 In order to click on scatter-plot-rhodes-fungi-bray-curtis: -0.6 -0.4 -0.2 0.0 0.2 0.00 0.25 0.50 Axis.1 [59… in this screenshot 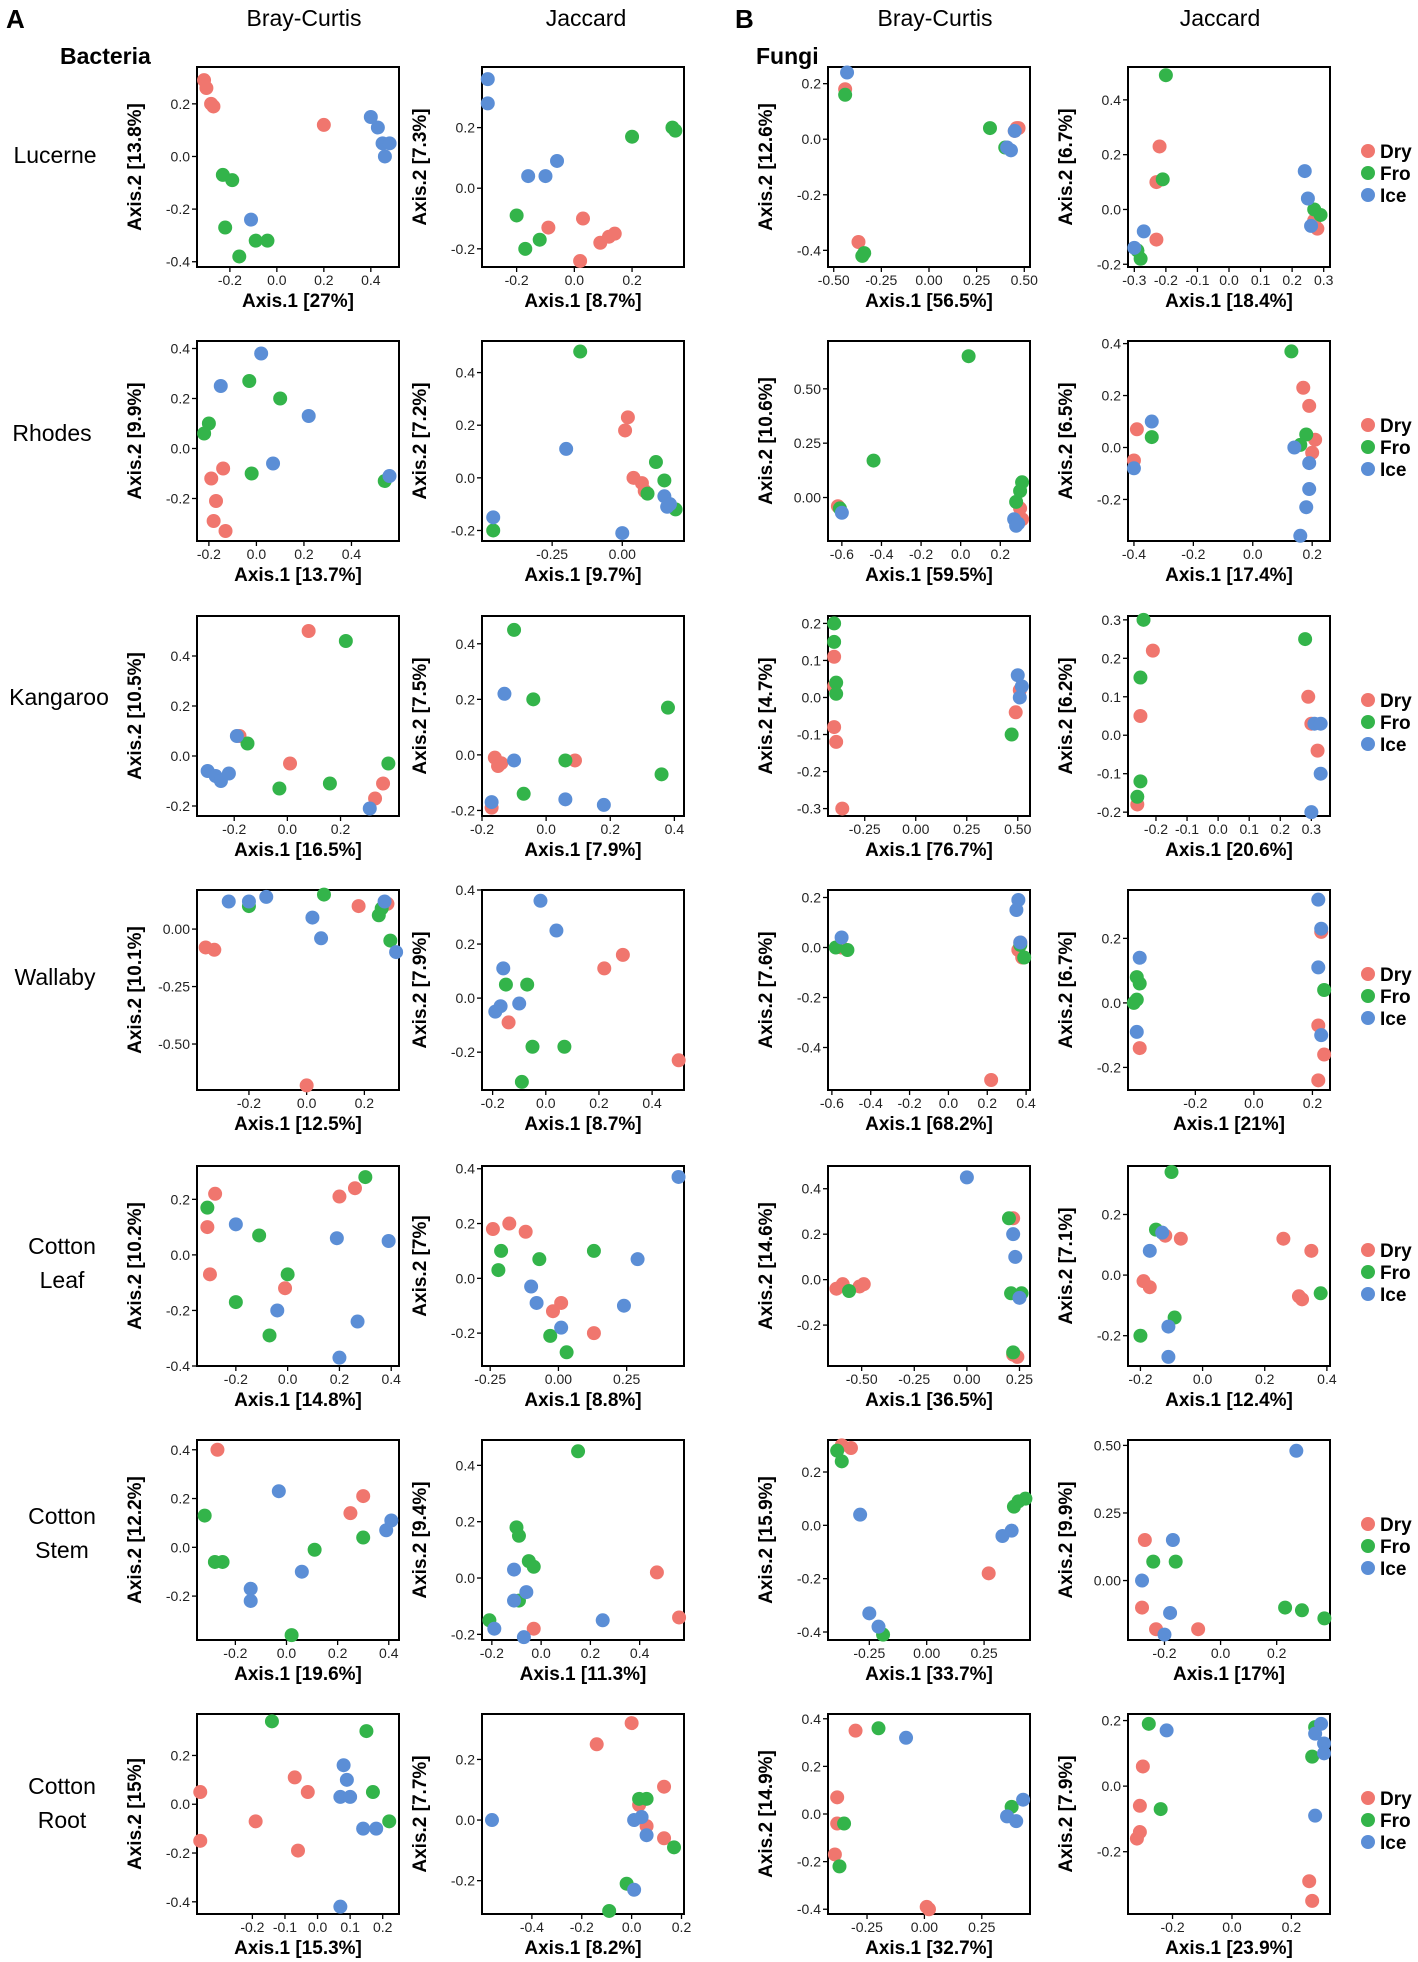, I will do `click(893, 463)`.